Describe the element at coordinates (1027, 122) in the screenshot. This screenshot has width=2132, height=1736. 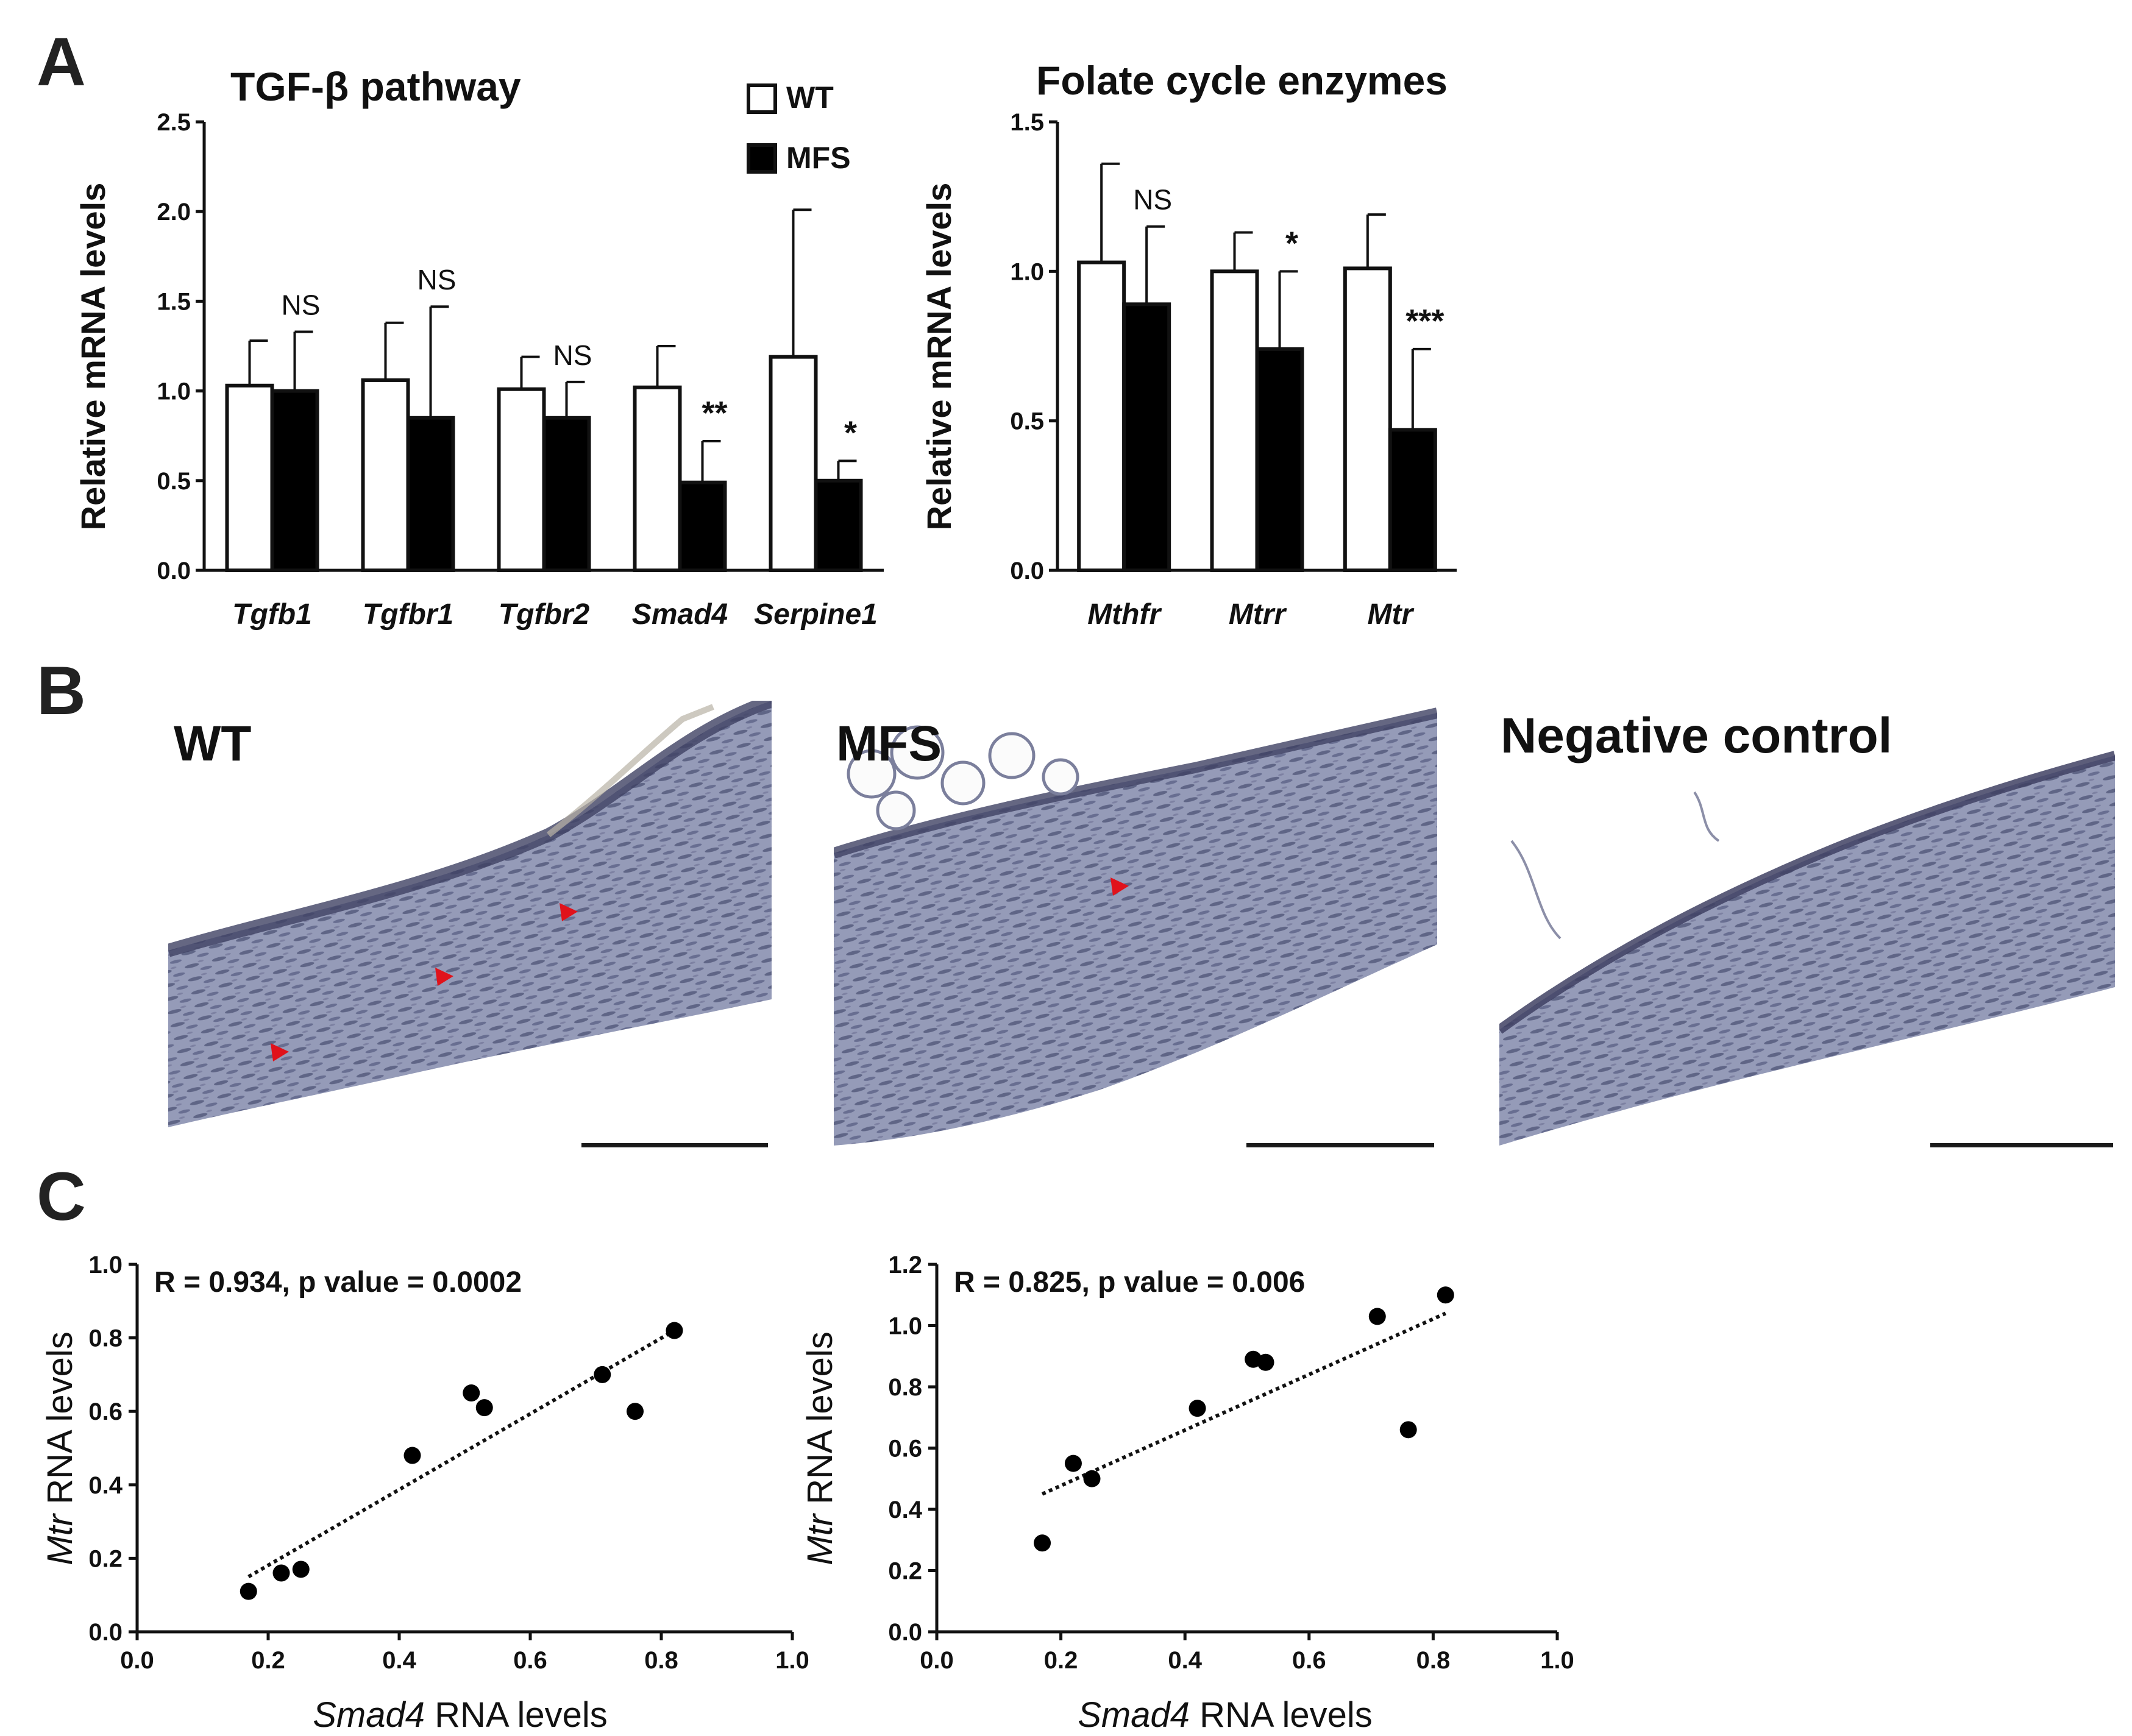
I see `y-tick-label: 1.5` at that location.